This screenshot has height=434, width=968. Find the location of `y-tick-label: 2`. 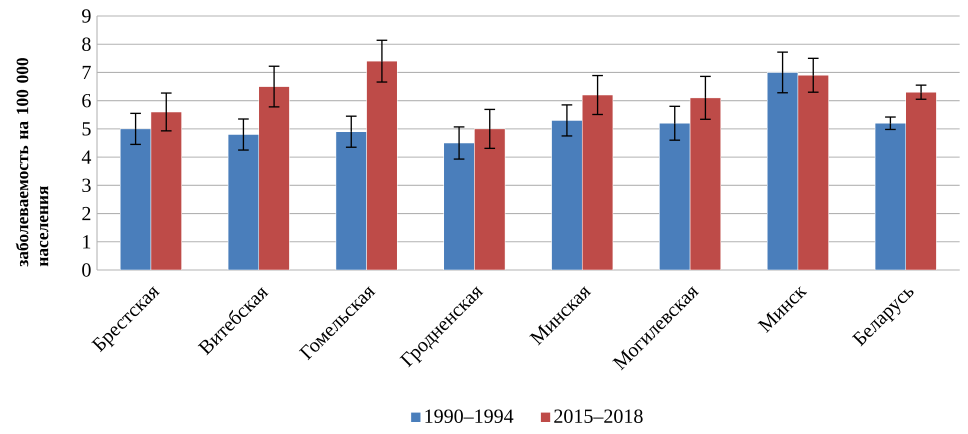

y-tick-label: 2 is located at coordinates (86, 213).